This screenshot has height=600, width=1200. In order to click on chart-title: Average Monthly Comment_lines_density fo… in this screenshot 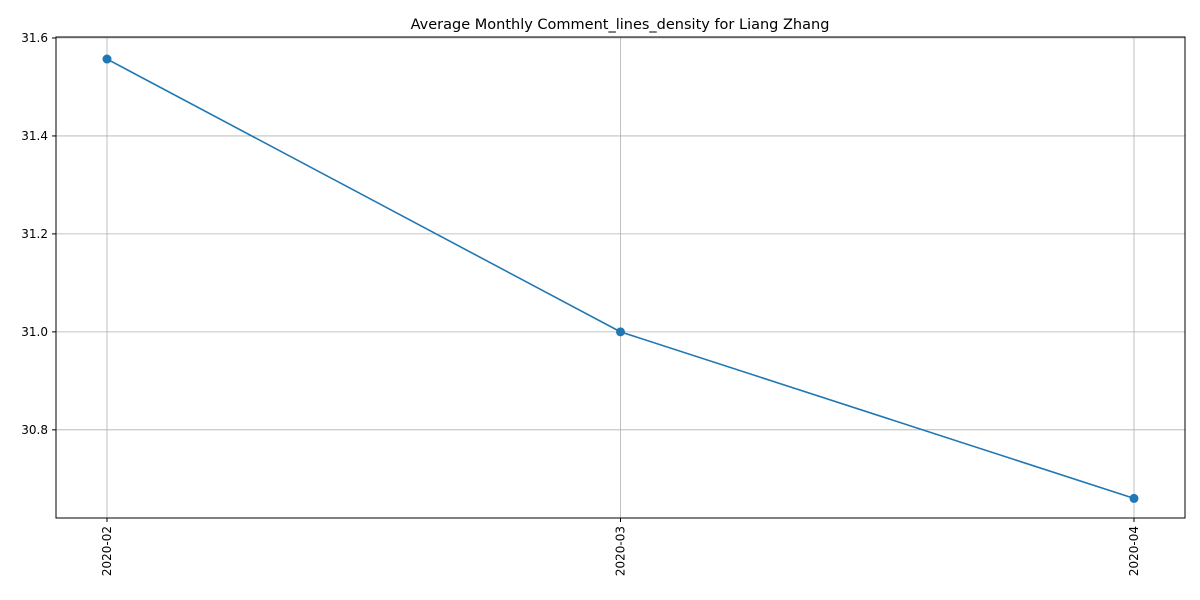, I will do `click(620, 25)`.